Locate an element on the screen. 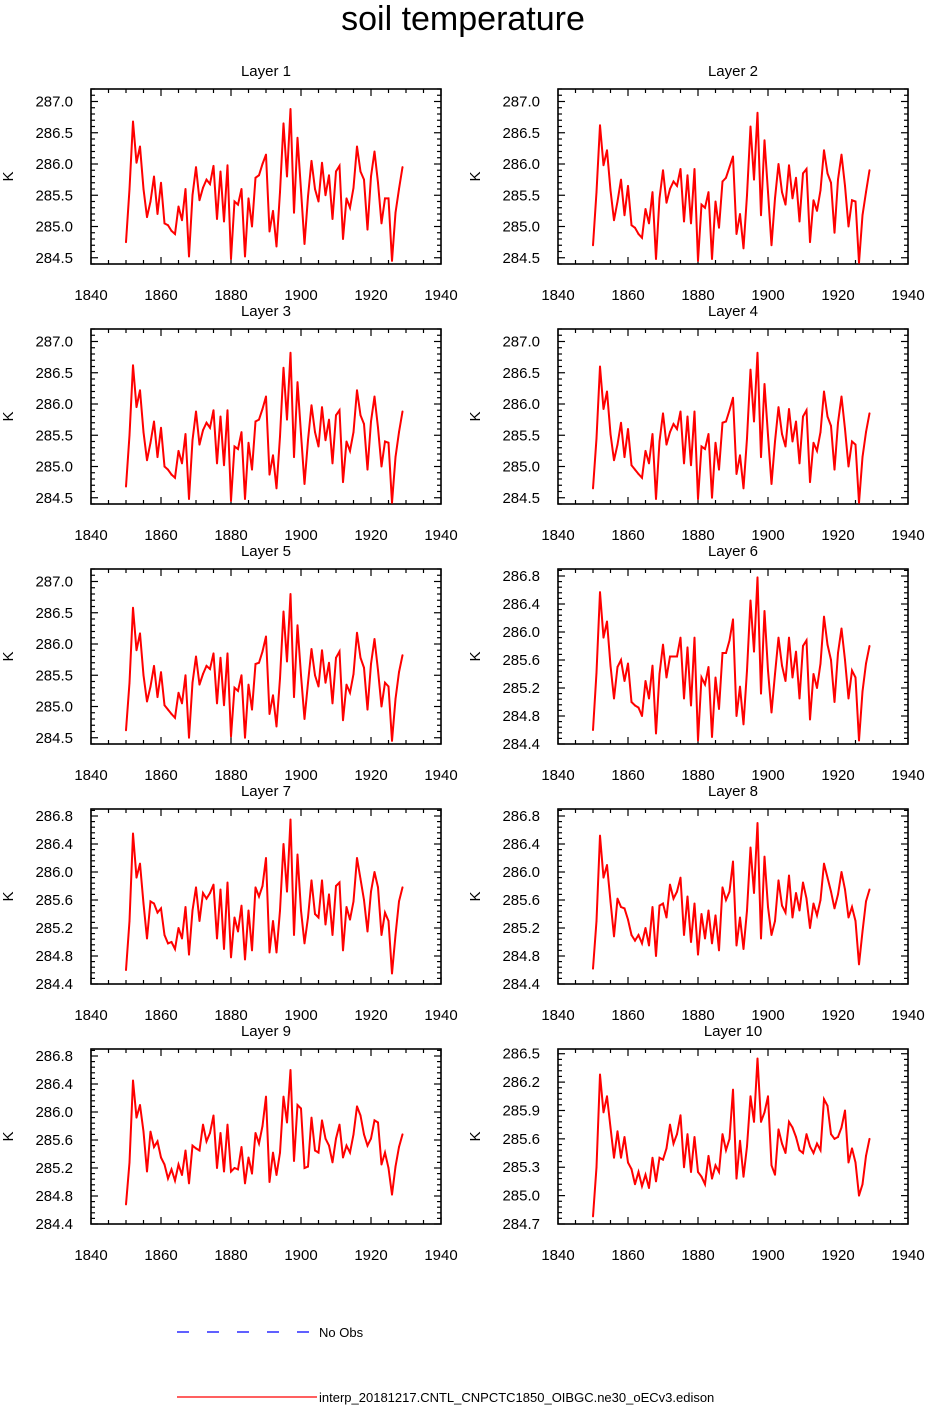  y-tick-label: 284.8 is located at coordinates (521, 956).